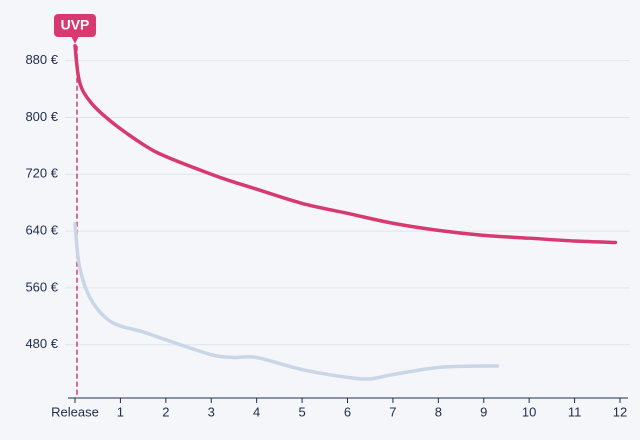 The image size is (640, 440). I want to click on y-tick-label: 560 €, so click(41, 286).